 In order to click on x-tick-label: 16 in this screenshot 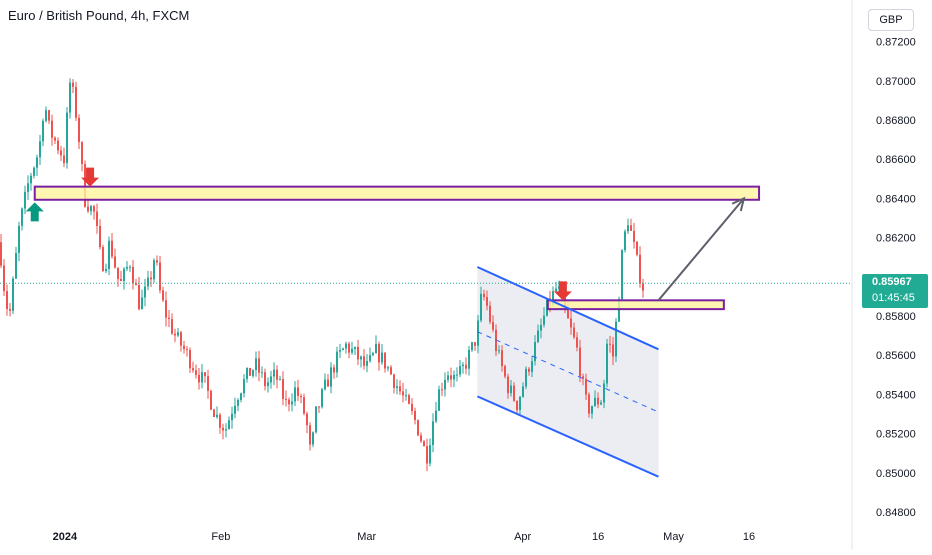, I will do `click(598, 537)`.